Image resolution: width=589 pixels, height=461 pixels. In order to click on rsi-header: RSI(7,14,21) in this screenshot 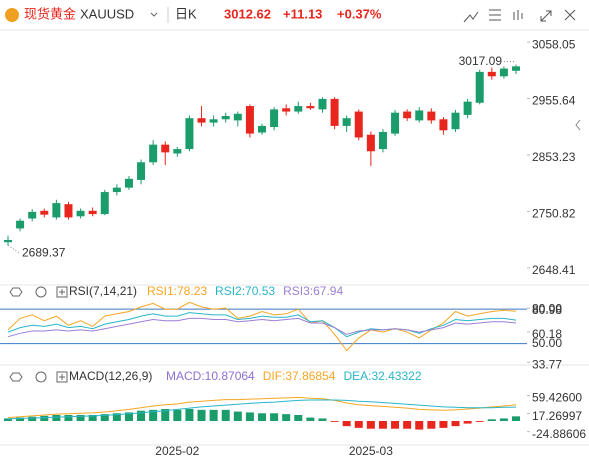, I will do `click(73, 291)`.